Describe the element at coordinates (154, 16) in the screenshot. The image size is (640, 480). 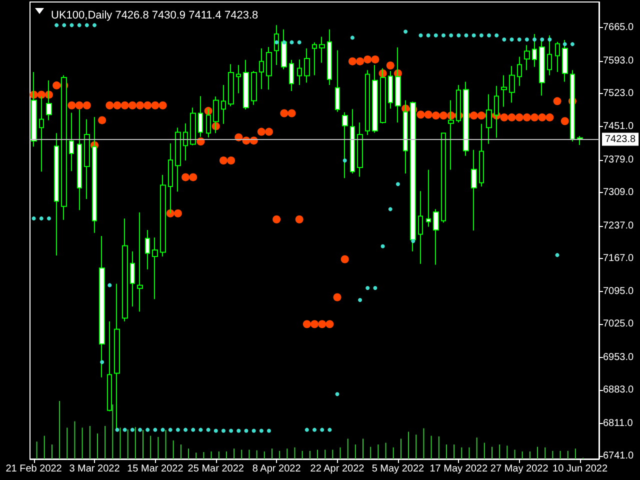
I see `text: UK100,Daily 7426.8 7430.9 7411.4 7423.8` at that location.